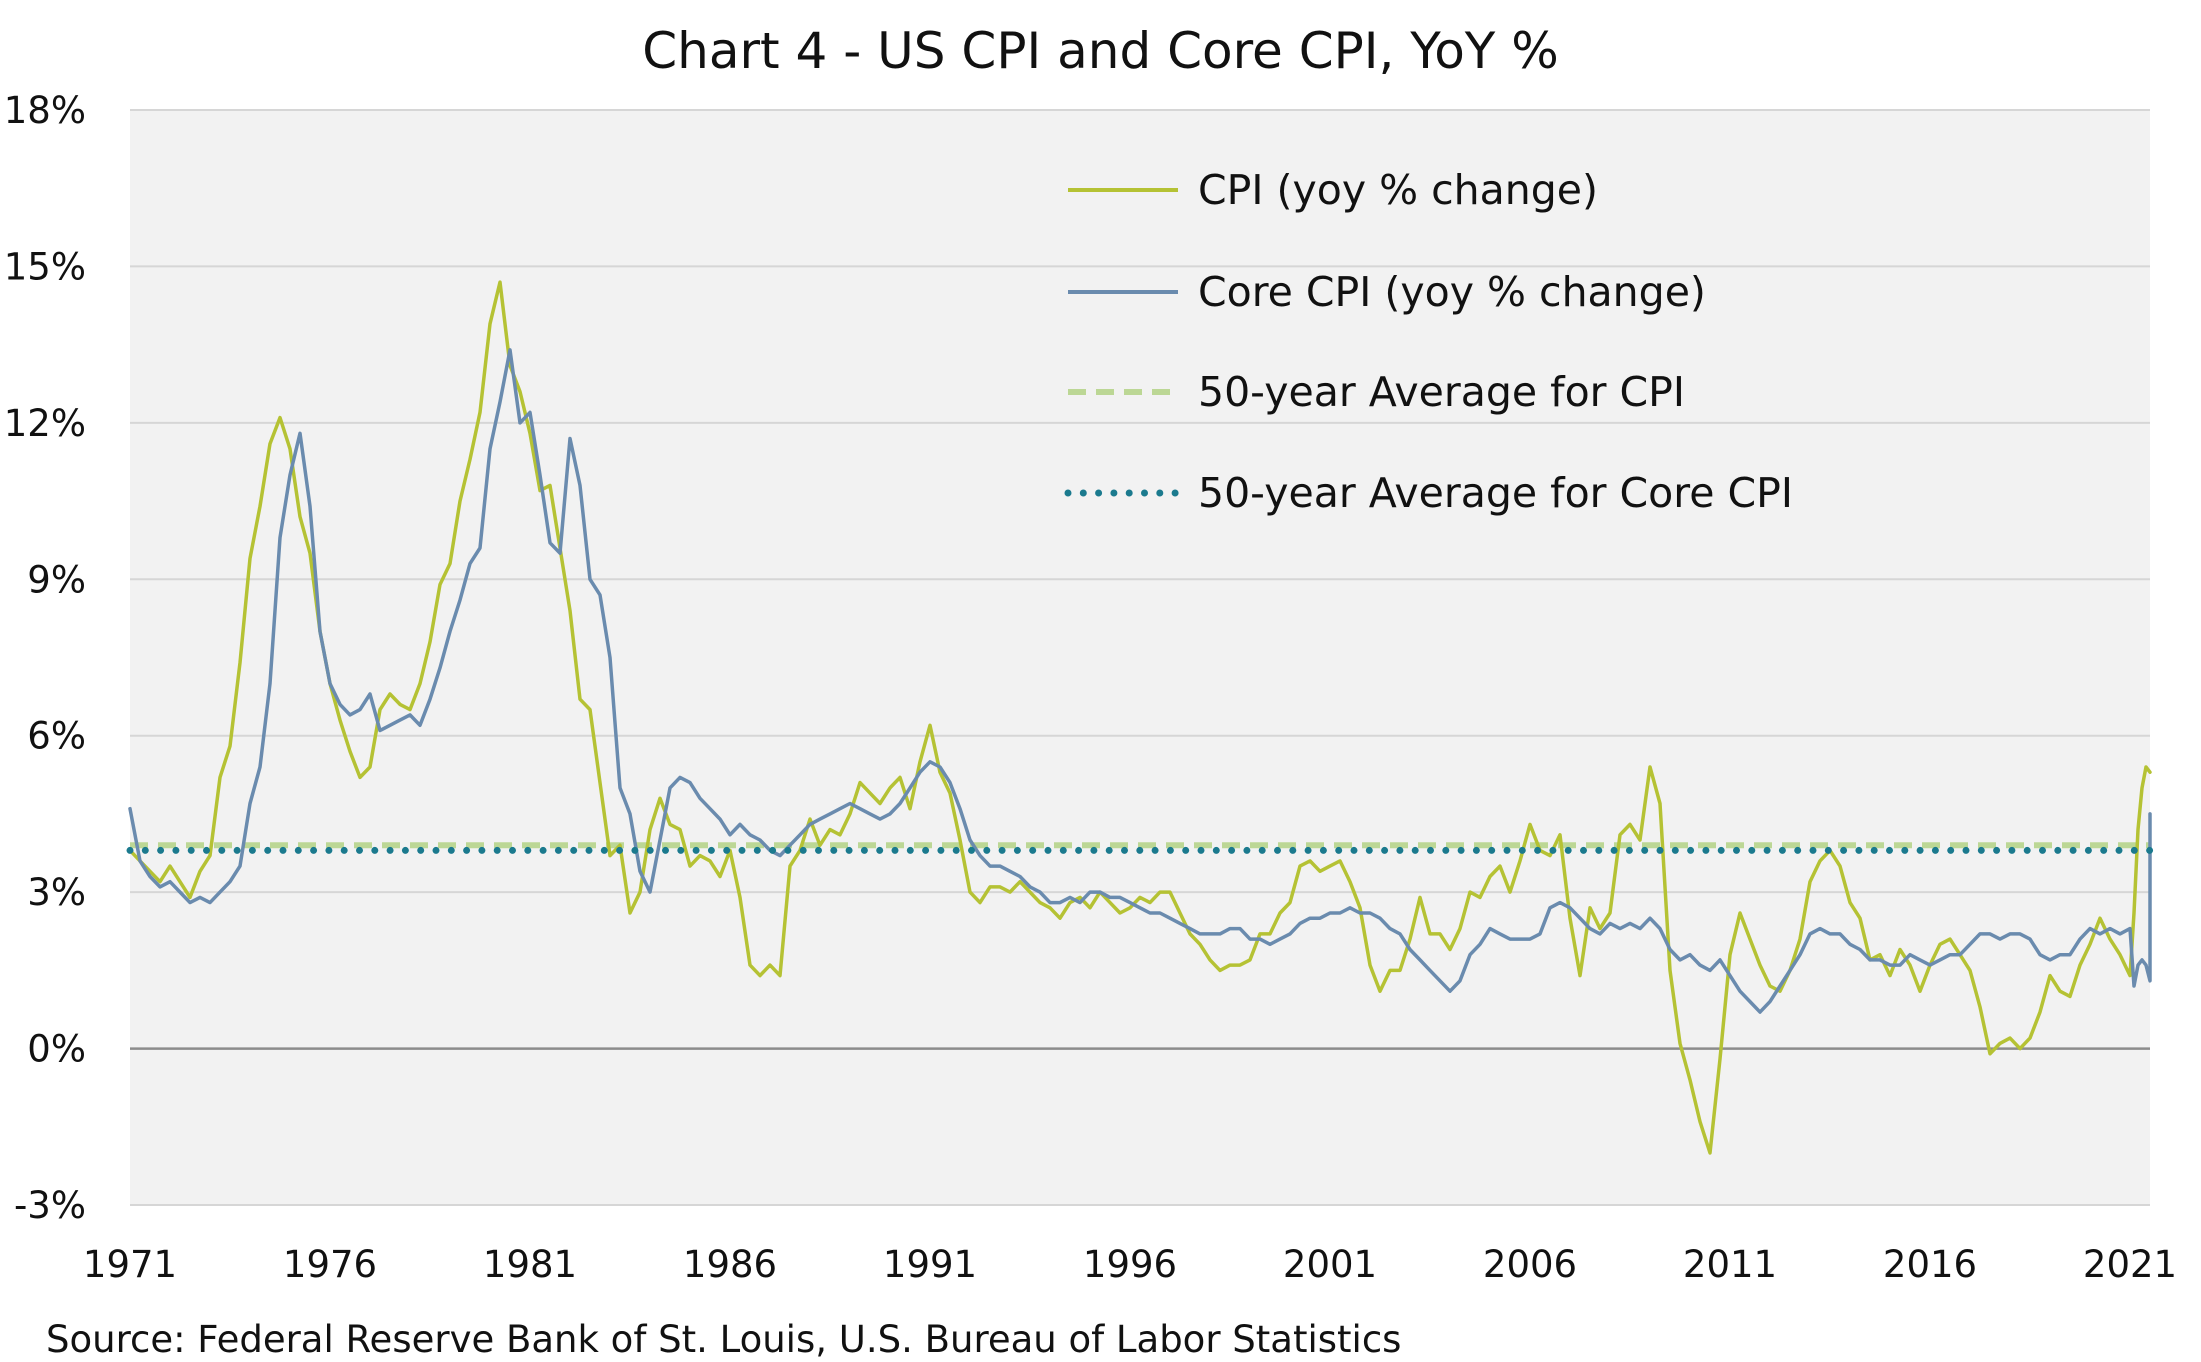 The height and width of the screenshot is (1362, 2201). What do you see at coordinates (730, 1264) in the screenshot?
I see `x-tick-label: 1986` at bounding box center [730, 1264].